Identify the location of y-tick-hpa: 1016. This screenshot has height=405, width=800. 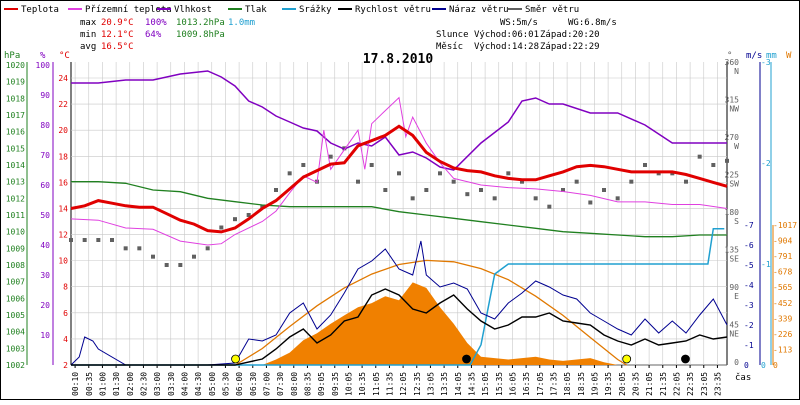
(15, 132).